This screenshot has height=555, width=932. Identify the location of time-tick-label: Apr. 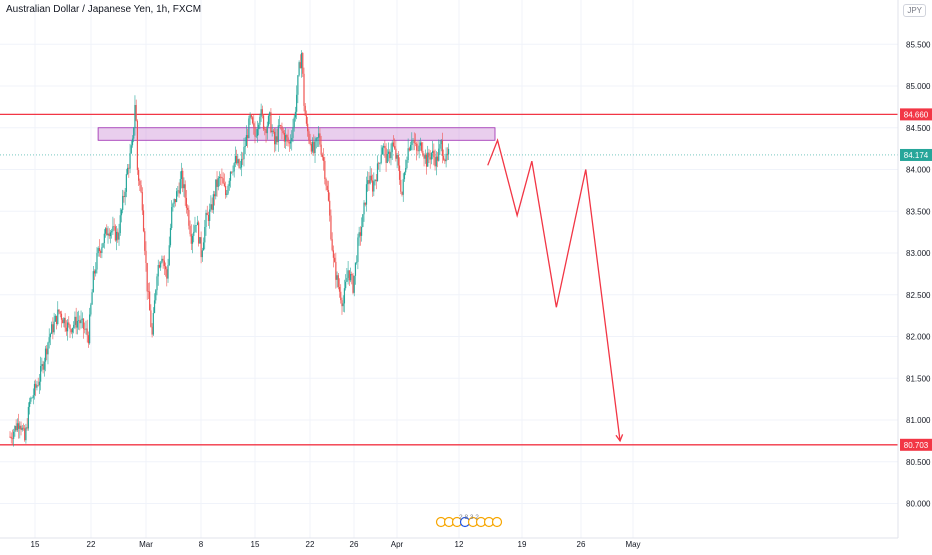
(397, 544).